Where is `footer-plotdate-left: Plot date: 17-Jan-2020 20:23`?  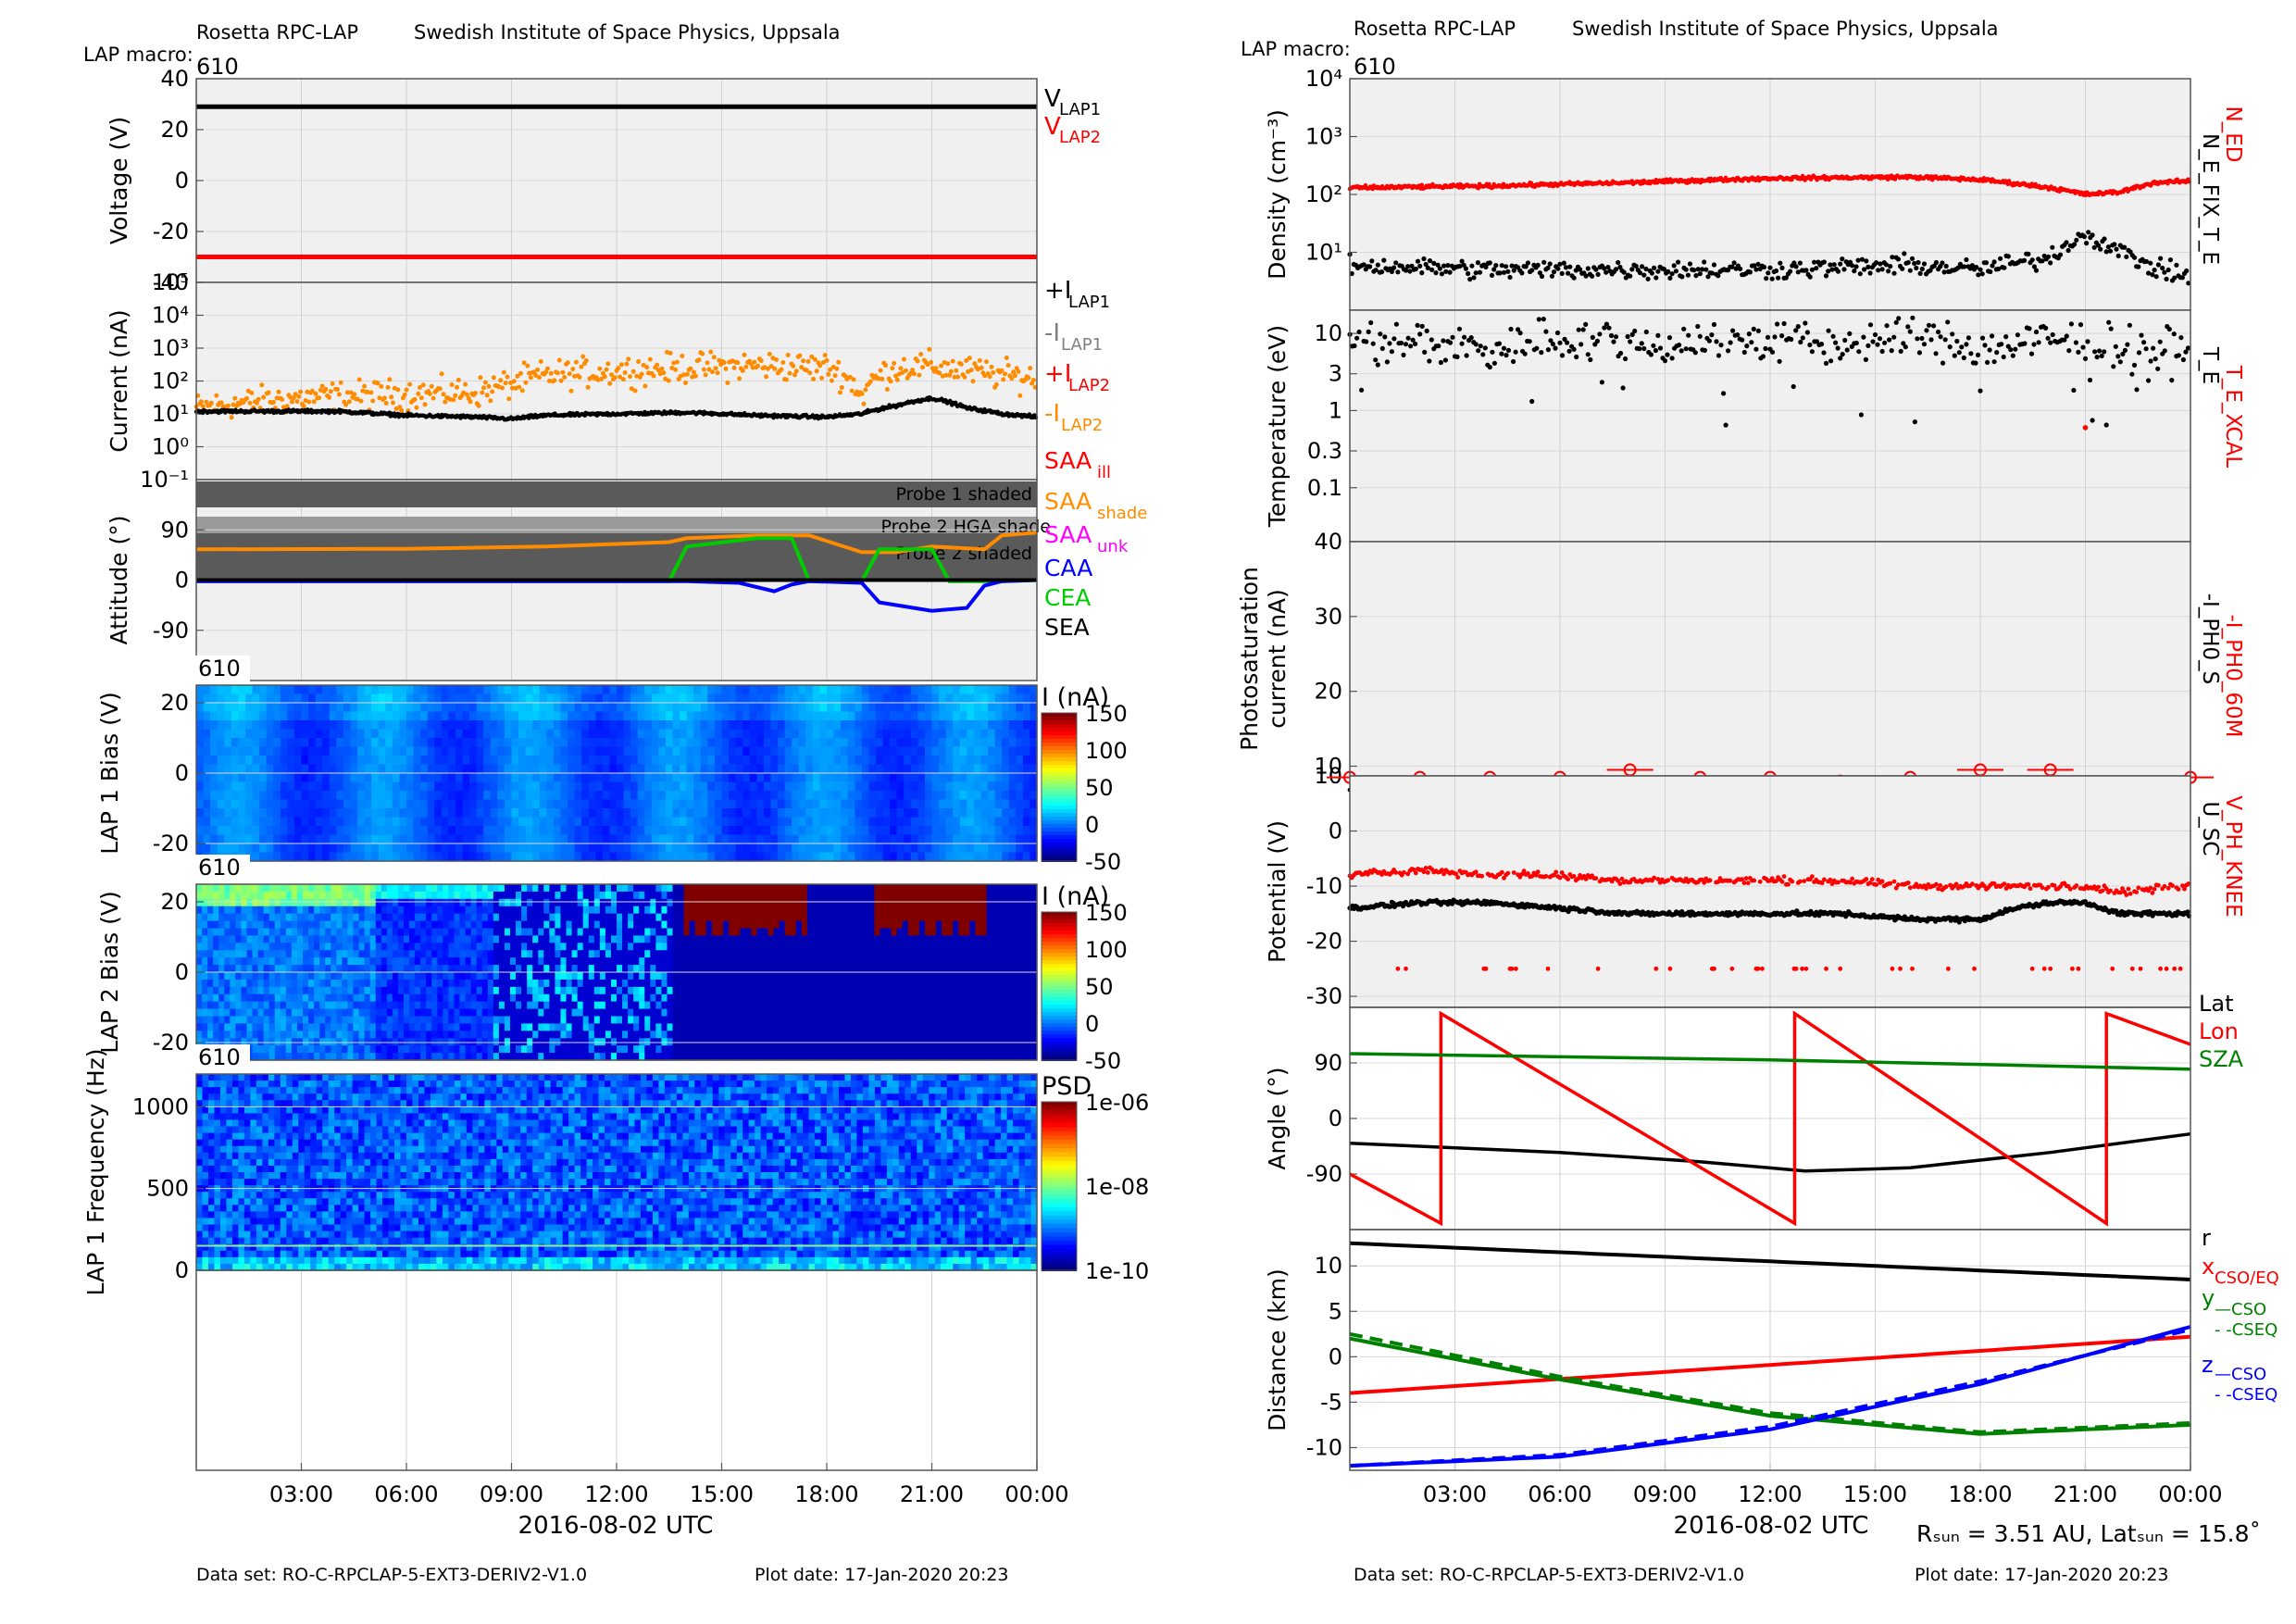 footer-plotdate-left: Plot date: 17-Jan-2020 20:23 is located at coordinates (882, 1575).